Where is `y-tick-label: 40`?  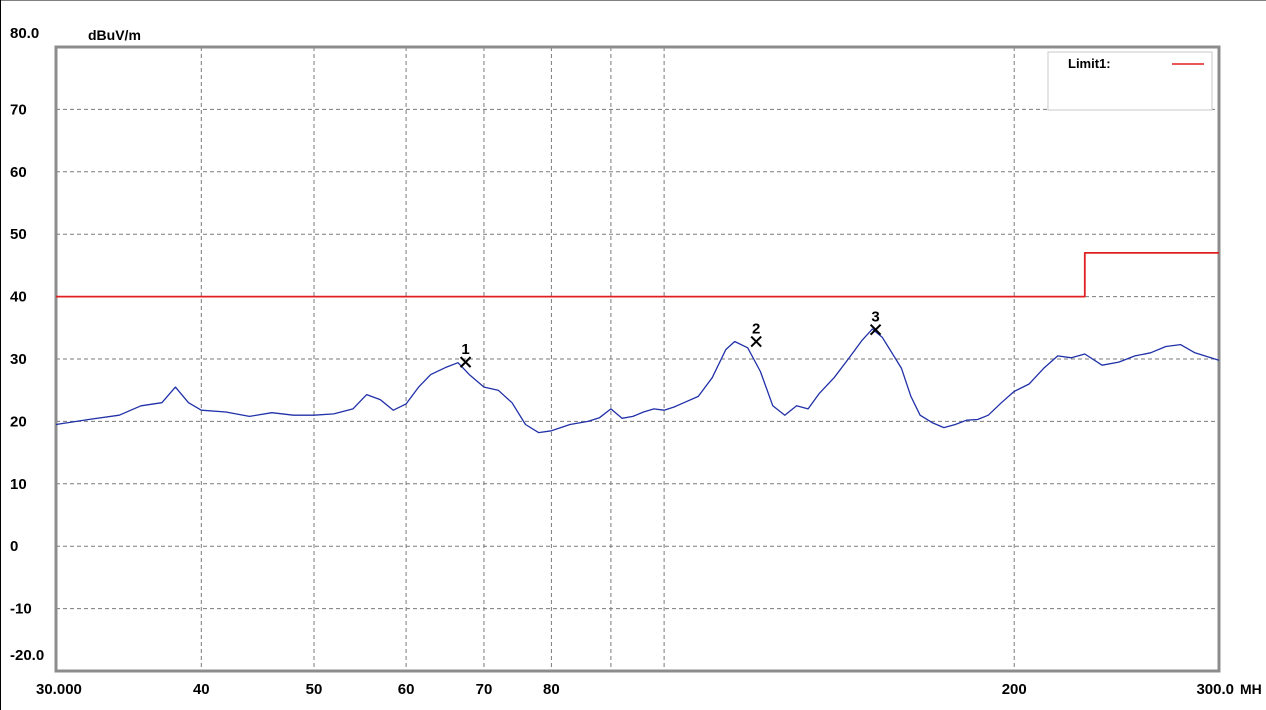 y-tick-label: 40 is located at coordinates (18, 297).